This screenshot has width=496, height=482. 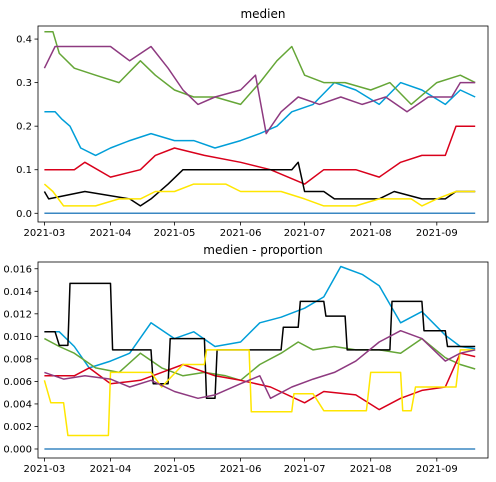 I want to click on y-tick-label: 0.0, so click(x=24, y=214).